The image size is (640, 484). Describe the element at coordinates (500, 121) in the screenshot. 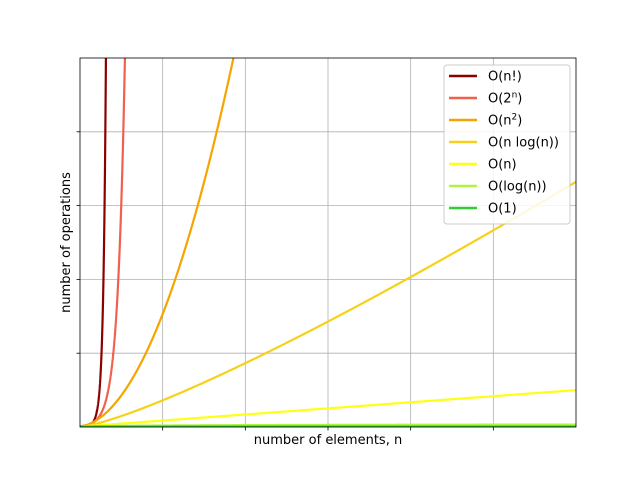

I see `legend-label-text: O(n` at that location.